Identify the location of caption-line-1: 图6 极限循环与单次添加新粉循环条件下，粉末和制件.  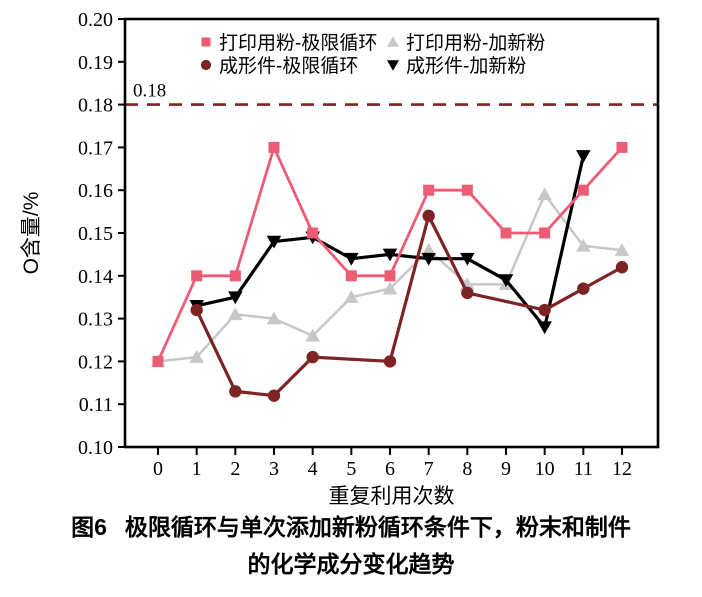
(351, 527).